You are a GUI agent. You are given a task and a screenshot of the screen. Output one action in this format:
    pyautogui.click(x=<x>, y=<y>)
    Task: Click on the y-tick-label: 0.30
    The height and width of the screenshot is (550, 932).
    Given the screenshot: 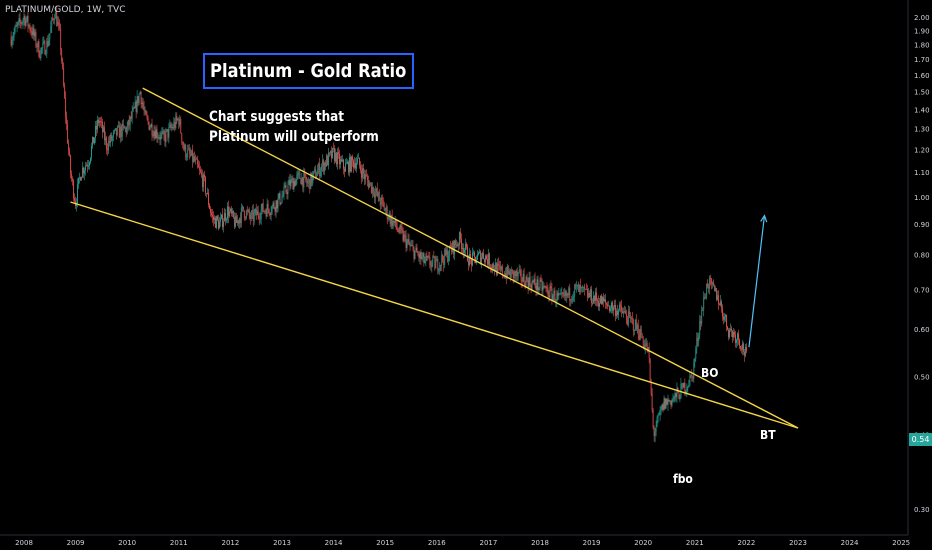 What is the action you would take?
    pyautogui.click(x=922, y=510)
    